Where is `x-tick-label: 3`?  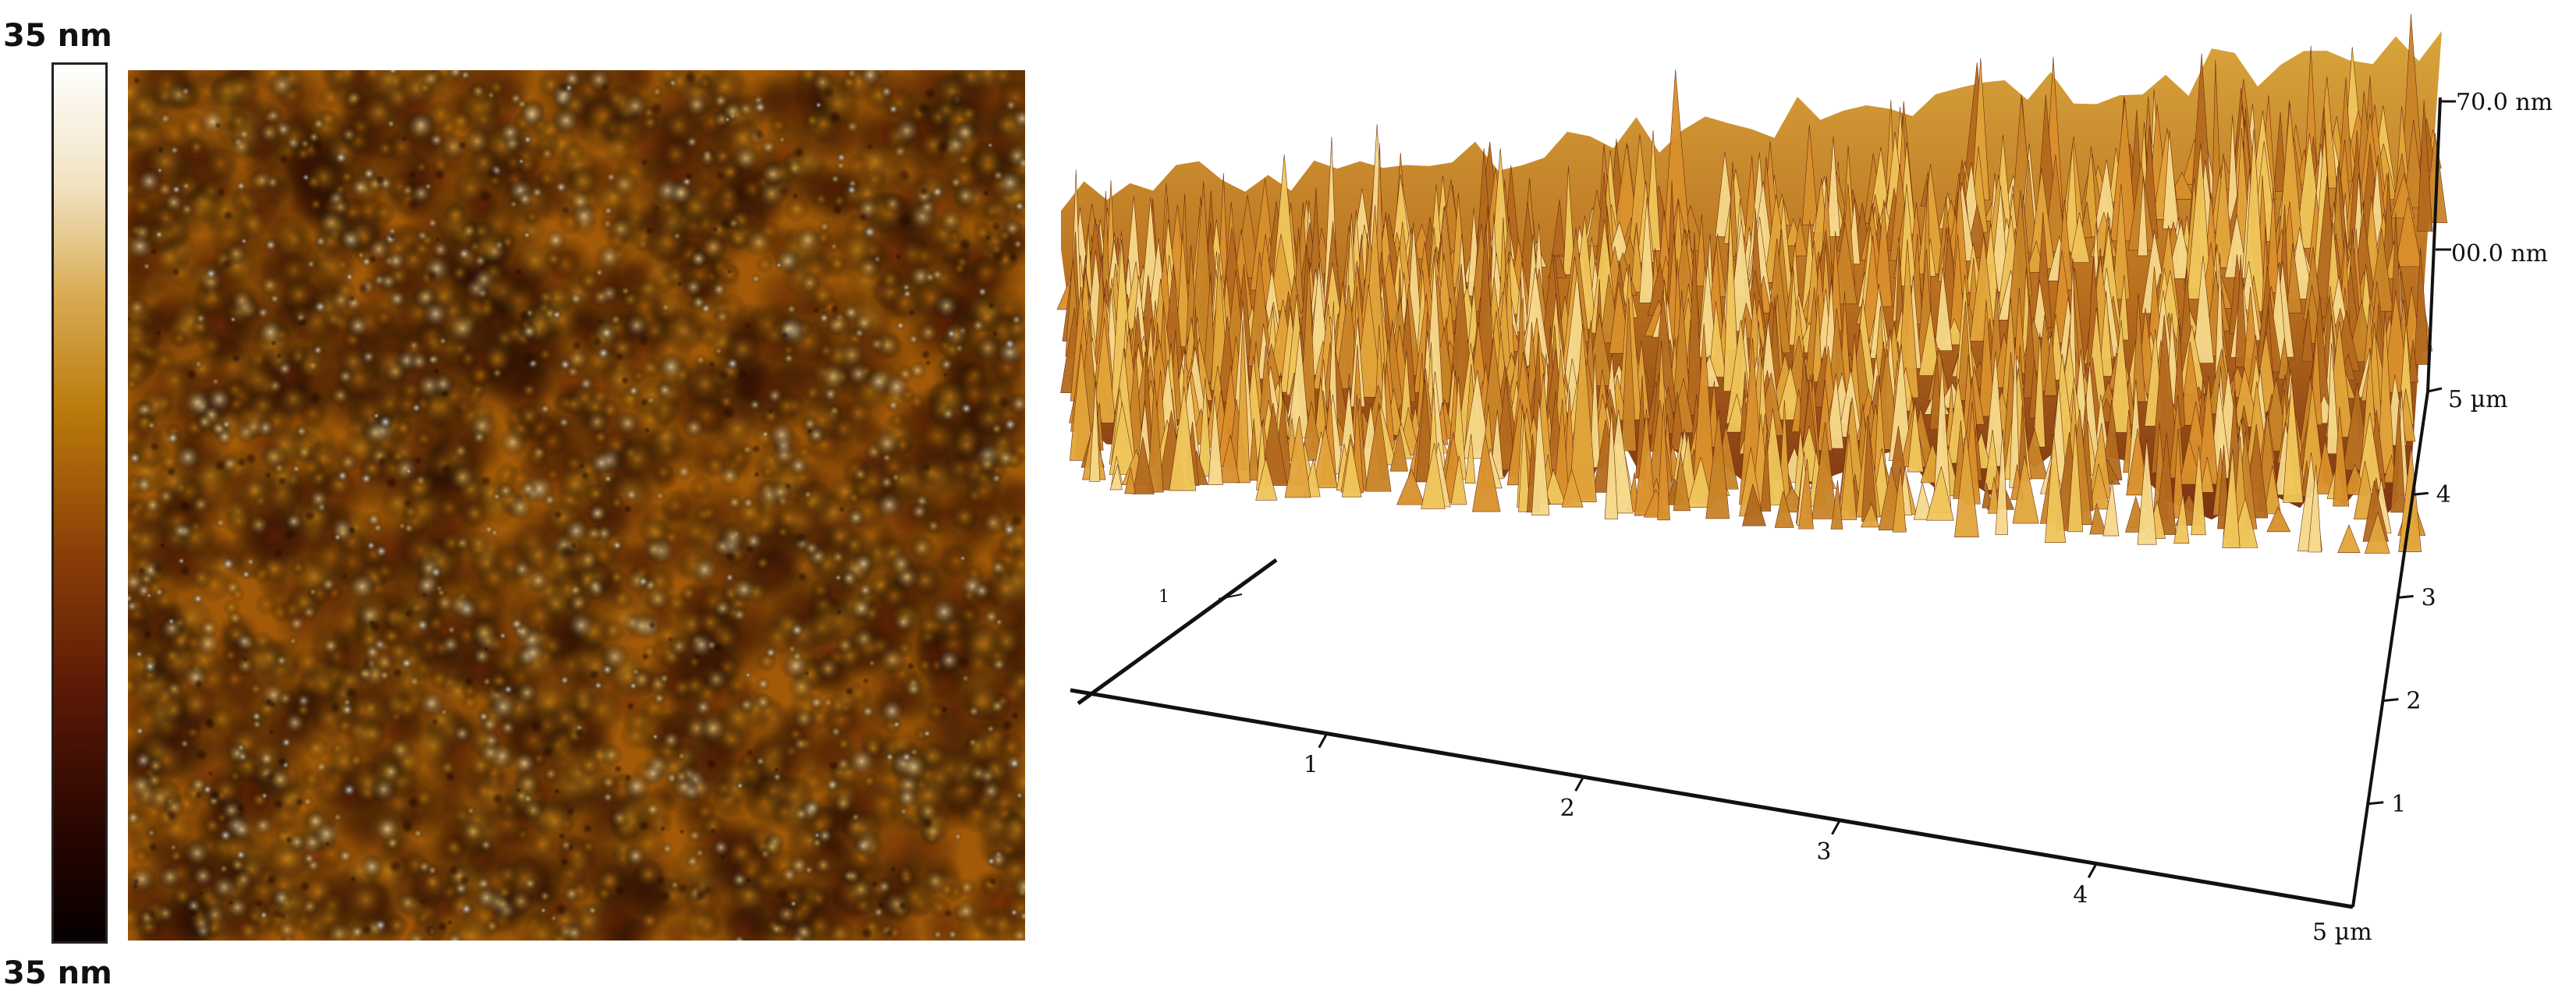
x-tick-label: 3 is located at coordinates (1823, 852).